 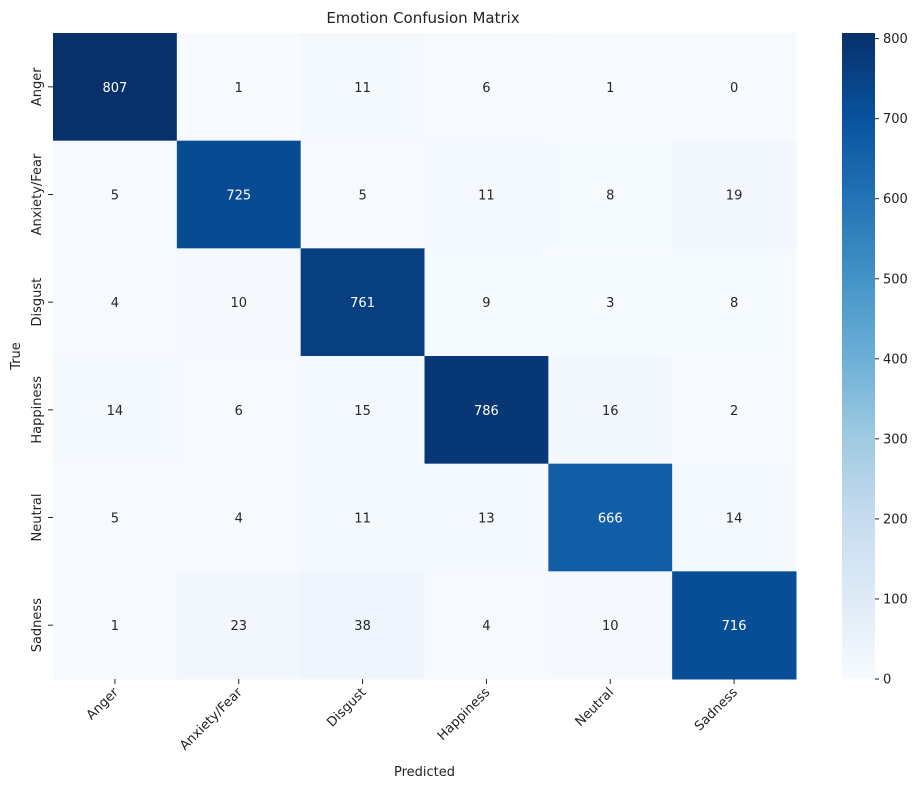 What do you see at coordinates (211, 719) in the screenshot?
I see `x-tick-label: Anxiety/Fear` at bounding box center [211, 719].